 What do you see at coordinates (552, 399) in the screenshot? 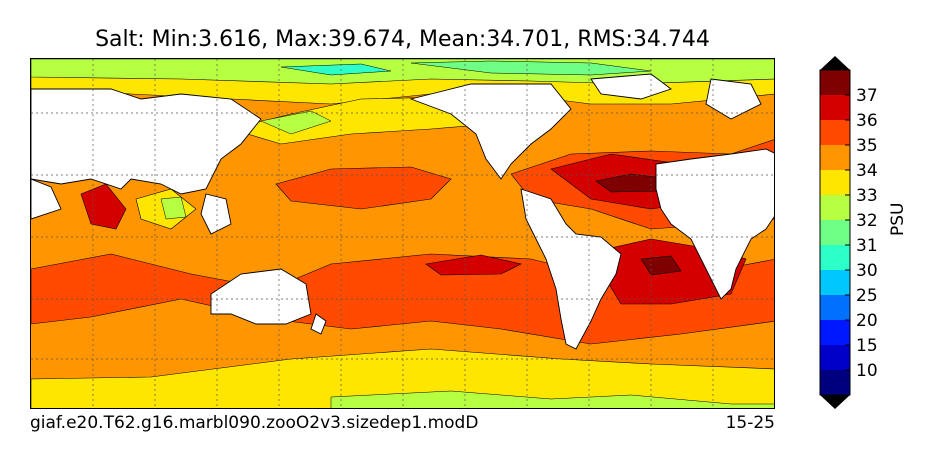
I see `field-32-south` at bounding box center [552, 399].